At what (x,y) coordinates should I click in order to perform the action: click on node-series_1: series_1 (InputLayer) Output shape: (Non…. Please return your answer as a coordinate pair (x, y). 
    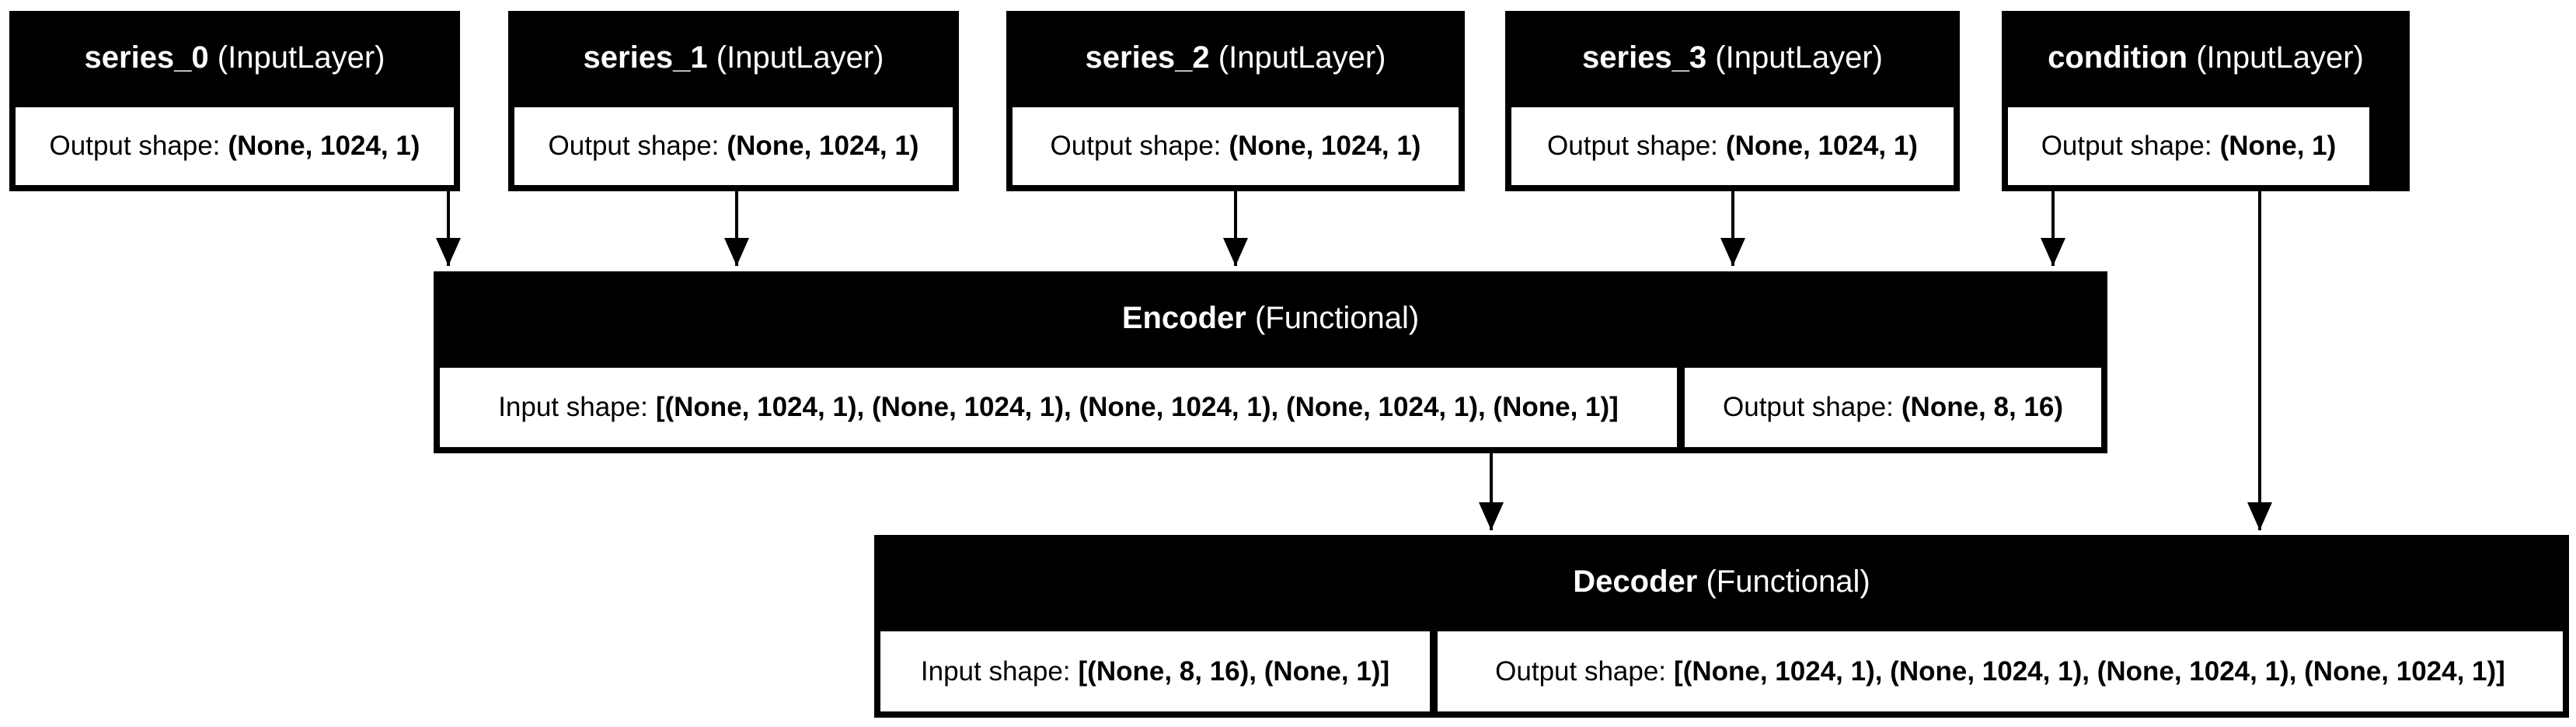
    Looking at the image, I should click on (733, 101).